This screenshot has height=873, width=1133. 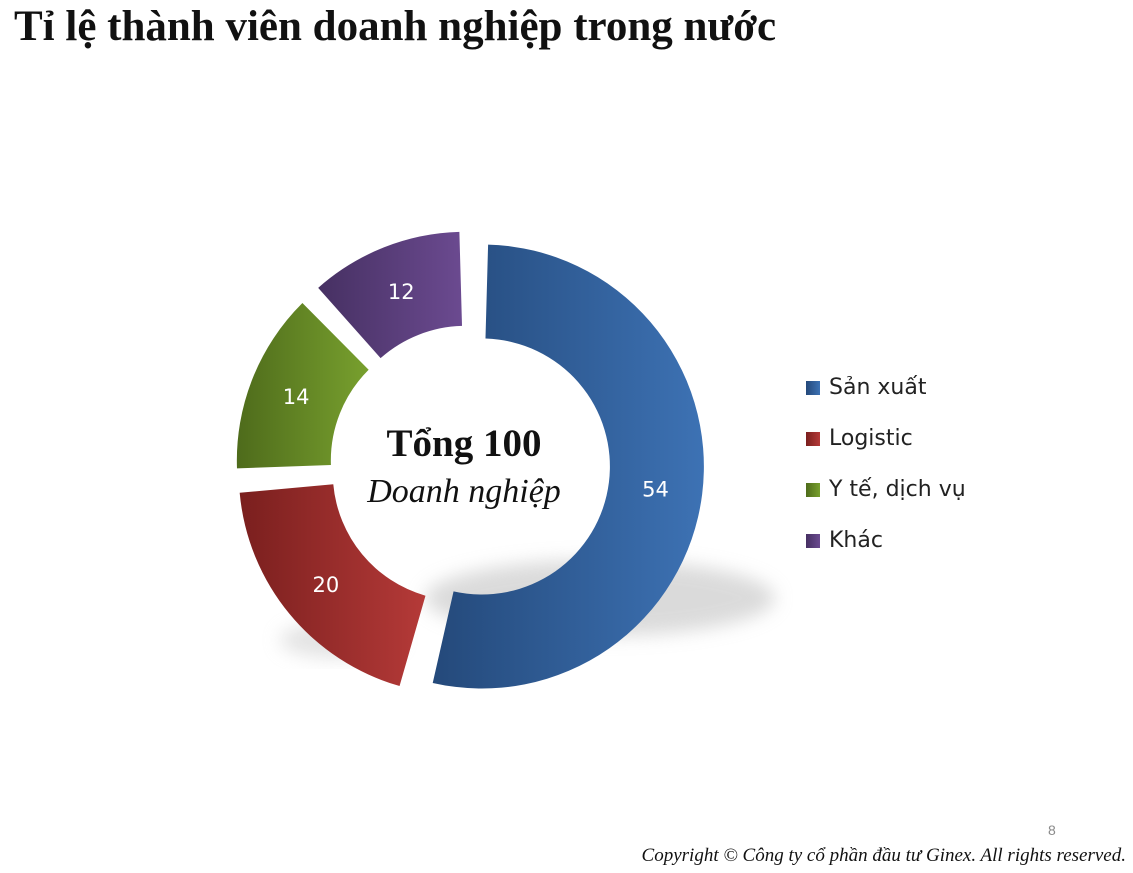 I want to click on legend-label: Khác, so click(x=856, y=540).